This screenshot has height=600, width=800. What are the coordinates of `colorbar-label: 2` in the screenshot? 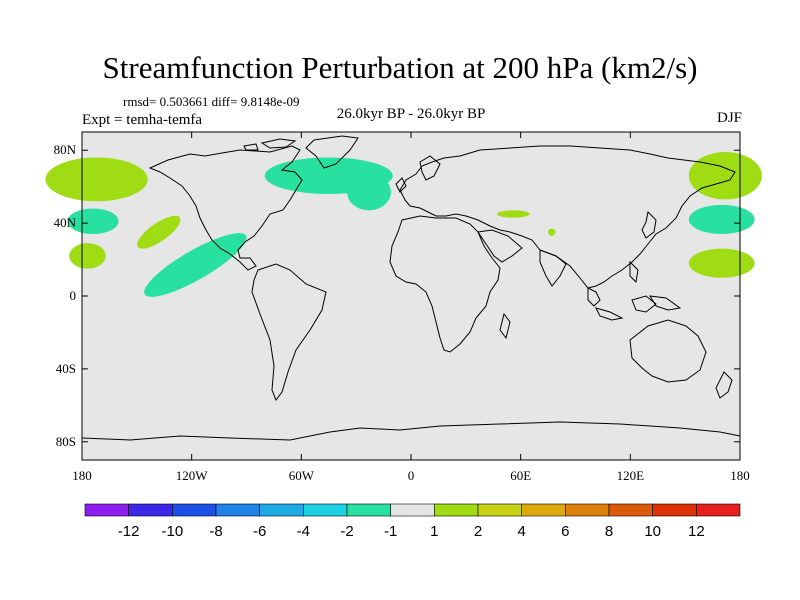 It's located at (478, 531).